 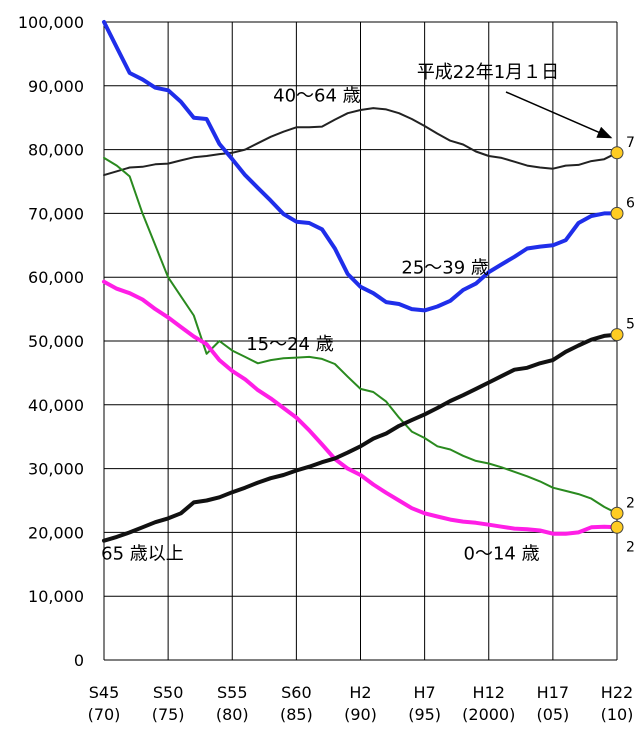 What do you see at coordinates (360, 142) in the screenshot?
I see `series-line` at bounding box center [360, 142].